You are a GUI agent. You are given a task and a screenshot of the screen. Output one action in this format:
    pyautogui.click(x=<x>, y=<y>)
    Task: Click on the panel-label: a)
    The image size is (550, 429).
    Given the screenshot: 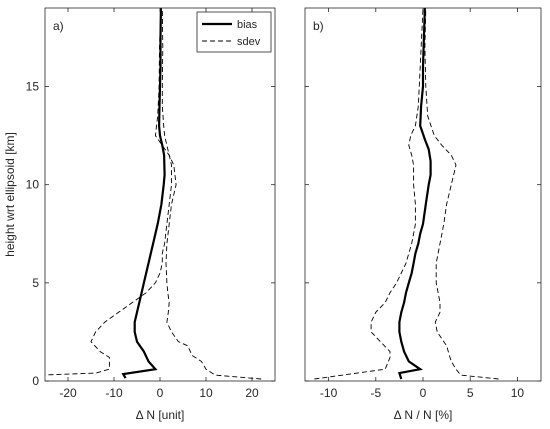 What is the action you would take?
    pyautogui.click(x=58, y=26)
    